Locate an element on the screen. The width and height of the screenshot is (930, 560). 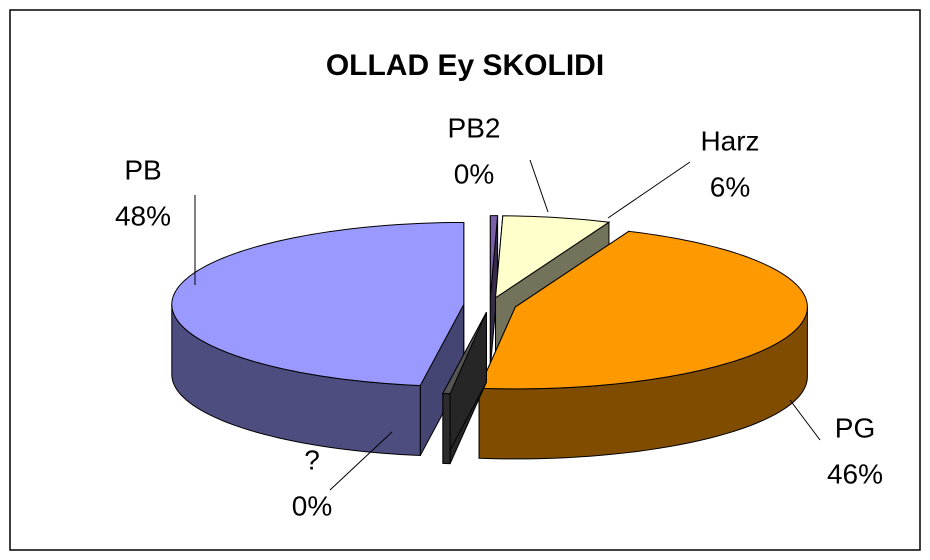
slice-label: PG is located at coordinates (855, 427).